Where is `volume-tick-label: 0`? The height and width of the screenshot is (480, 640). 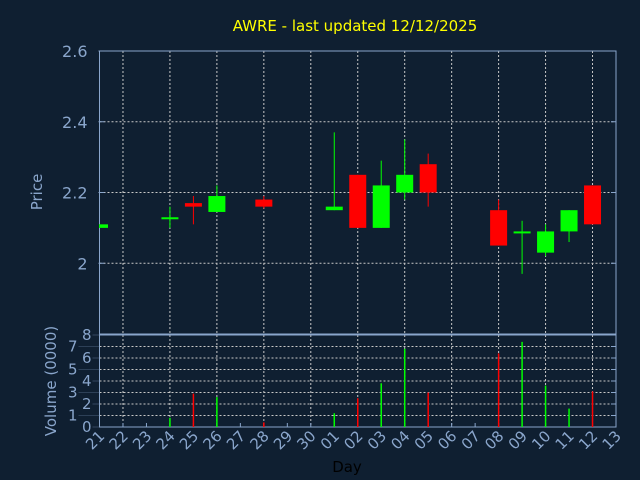 volume-tick-label: 0 is located at coordinates (87, 427).